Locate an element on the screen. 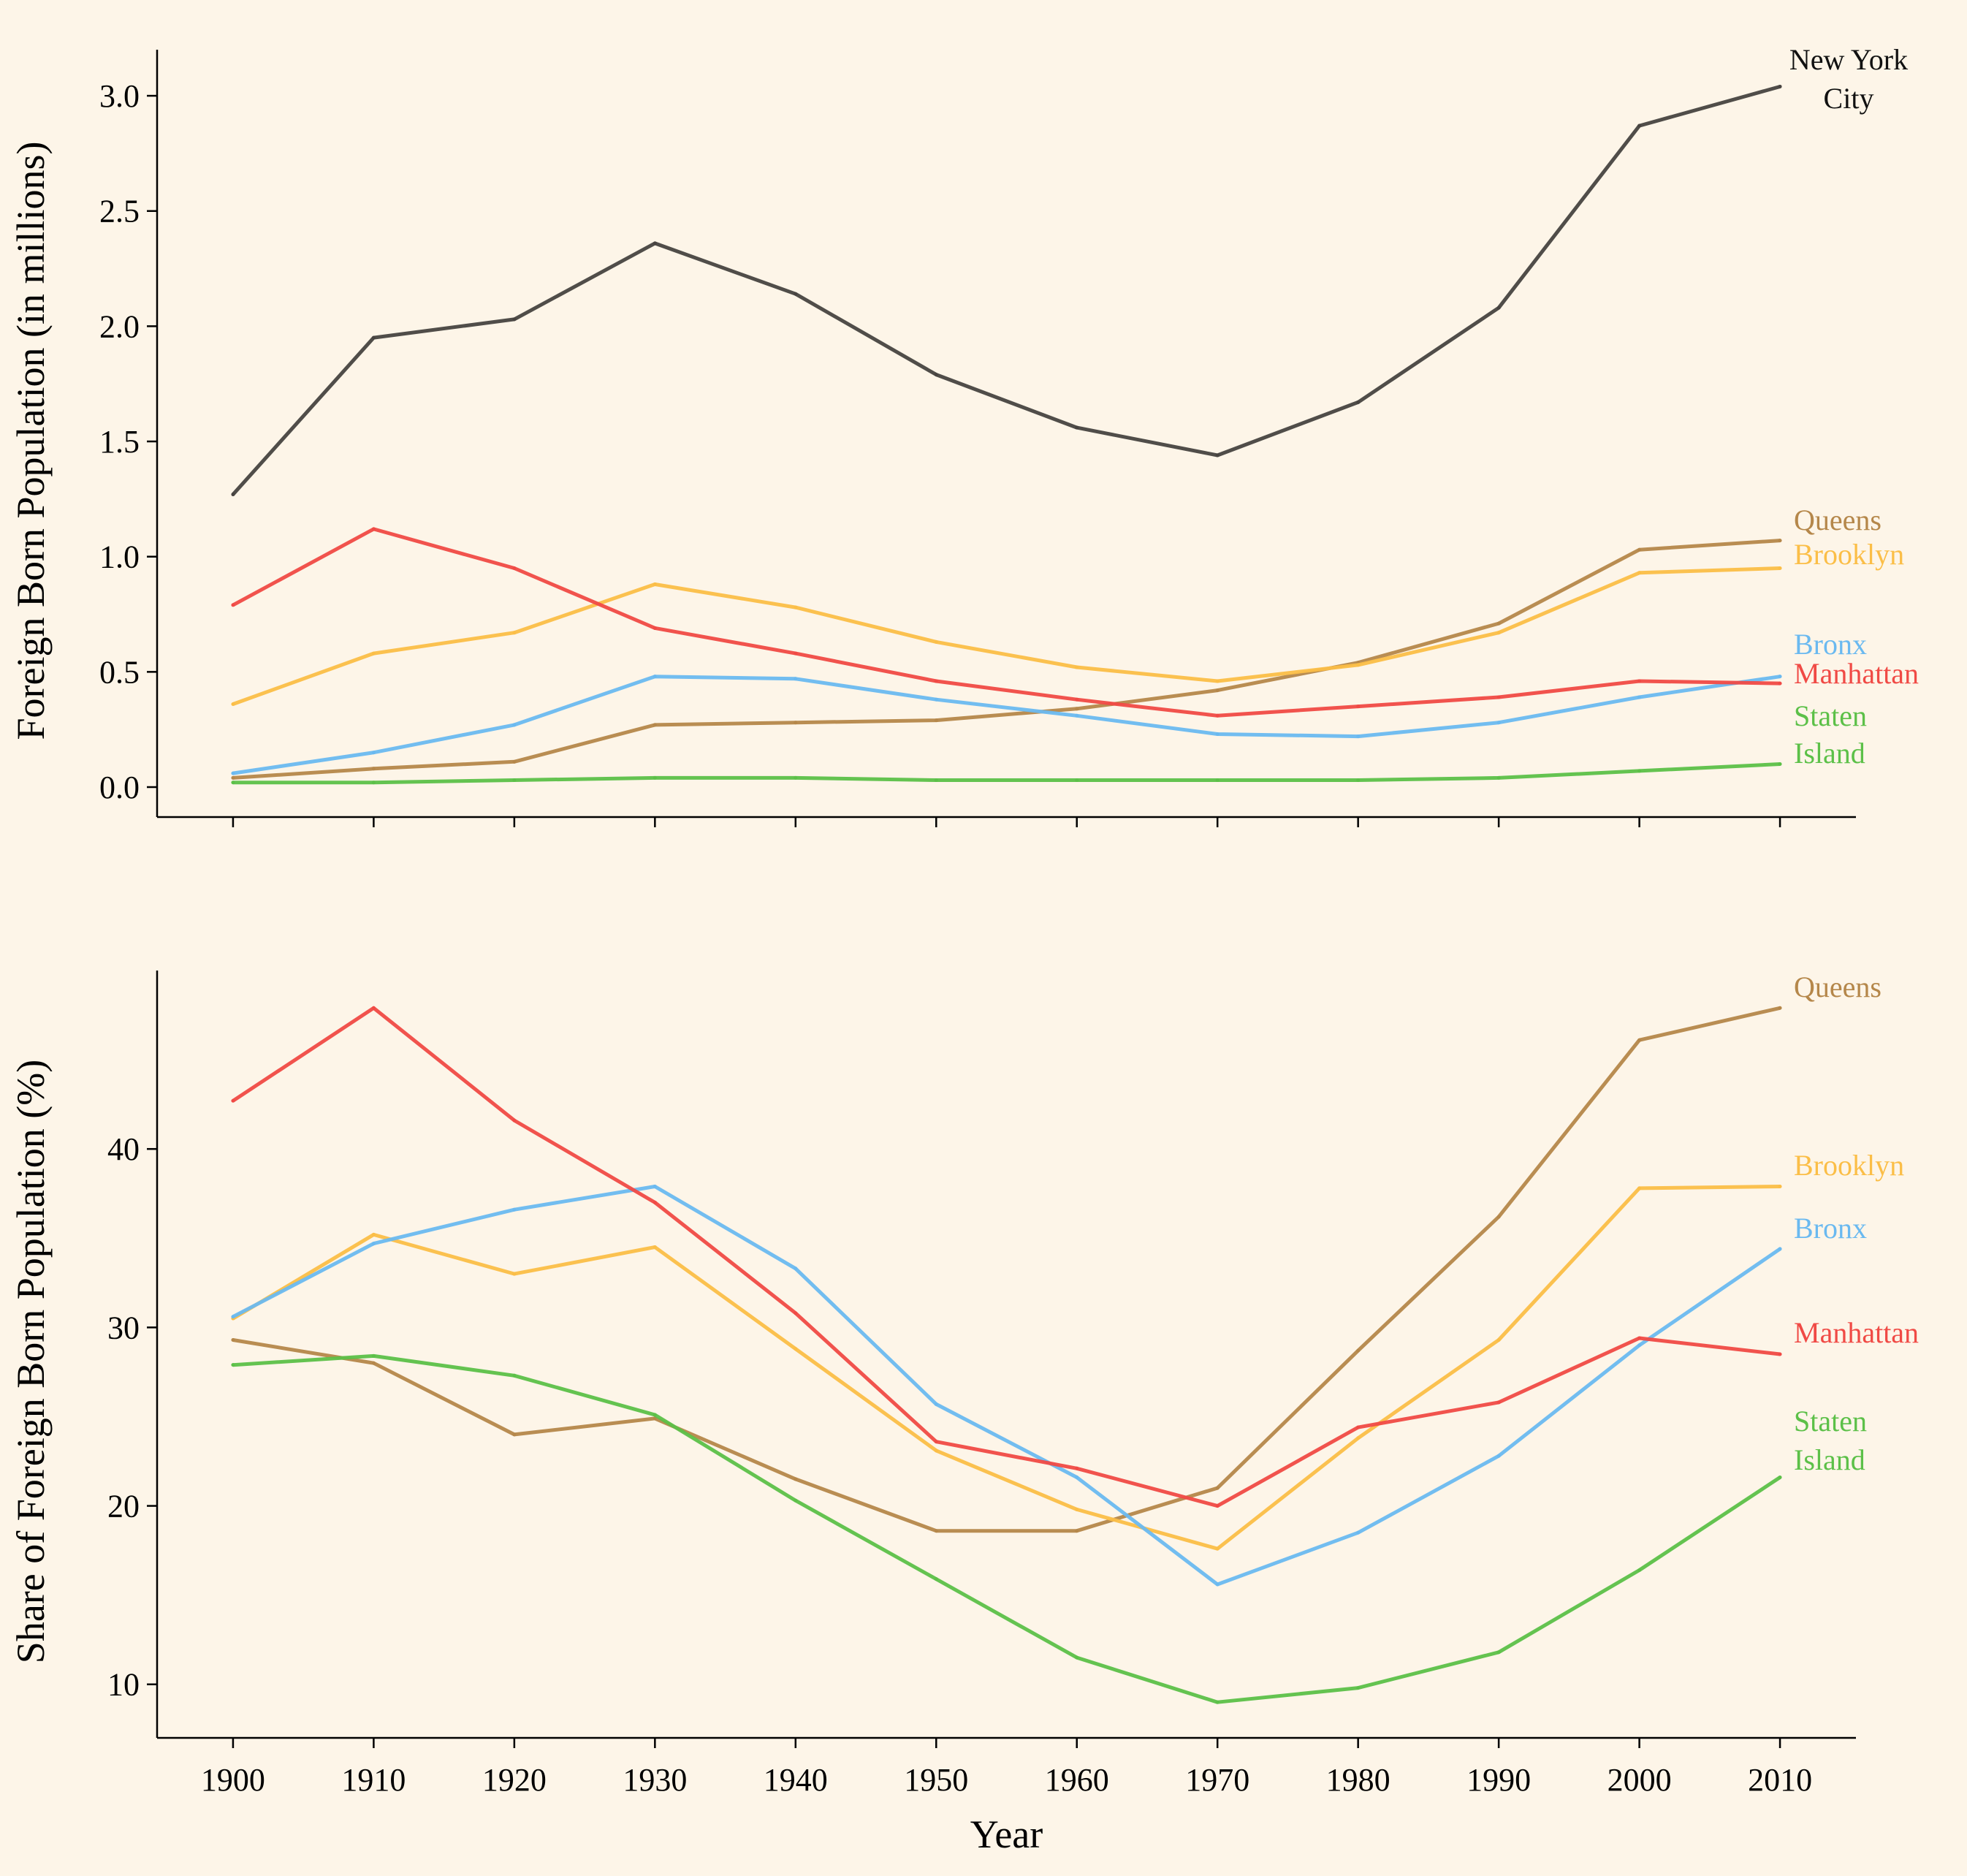 The height and width of the screenshot is (1876, 1967). x-tick-label: 1900 is located at coordinates (233, 1780).